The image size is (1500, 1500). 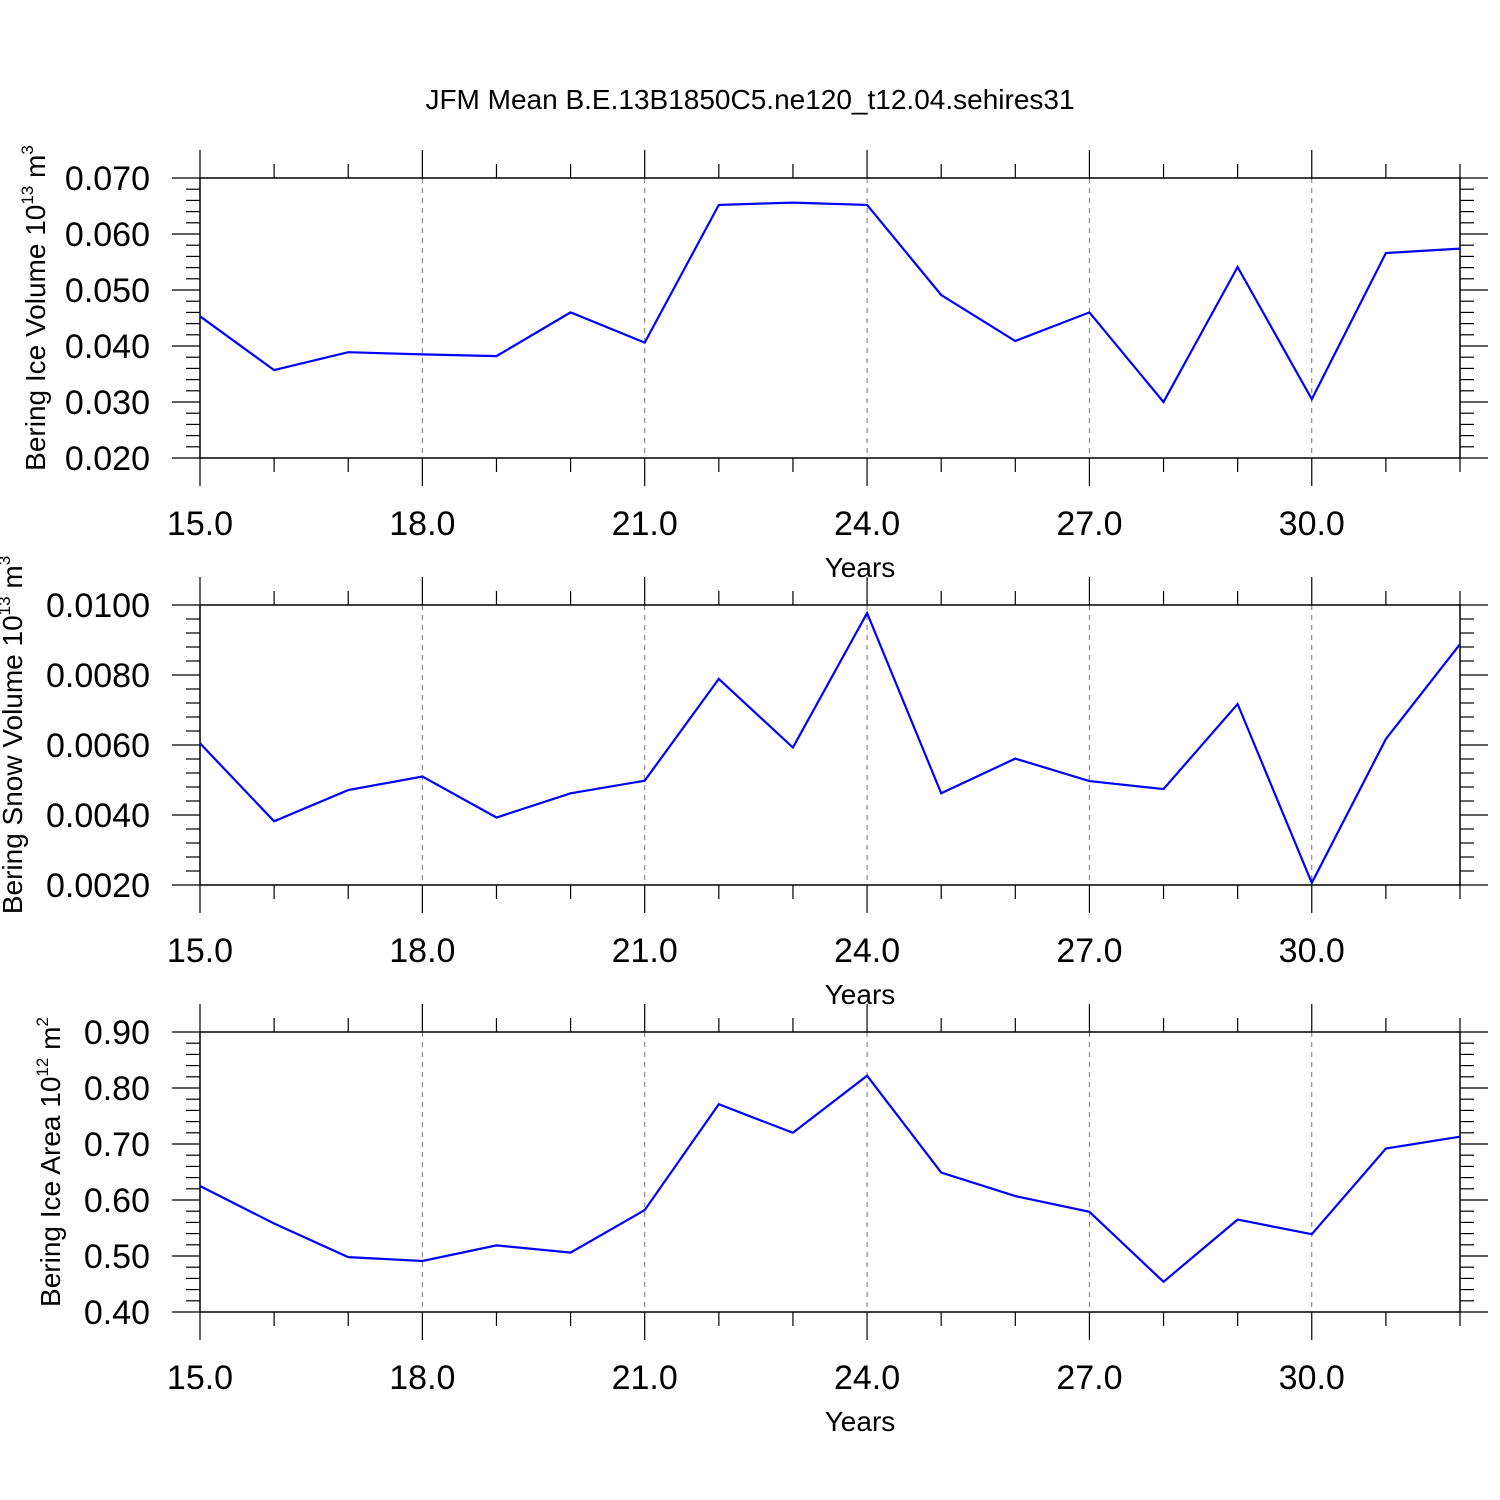 I want to click on y-tick-label: 0.060, so click(x=107, y=235).